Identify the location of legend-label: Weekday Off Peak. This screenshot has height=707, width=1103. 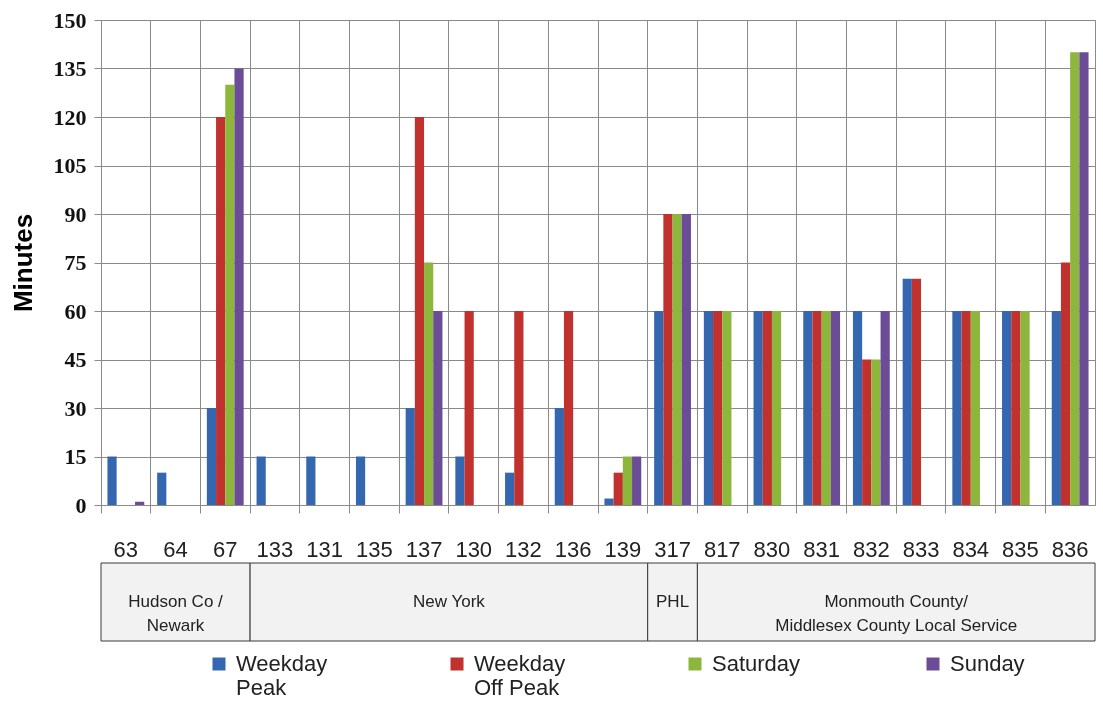
(520, 675).